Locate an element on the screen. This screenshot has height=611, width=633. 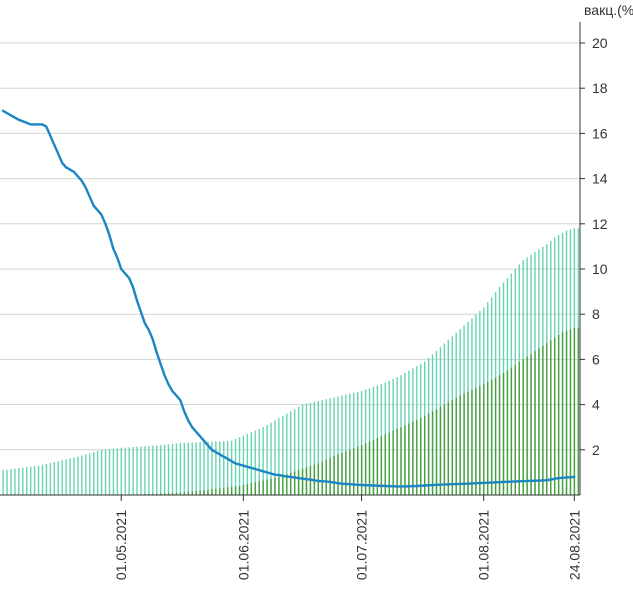
y-tick-label: 14 is located at coordinates (600, 179).